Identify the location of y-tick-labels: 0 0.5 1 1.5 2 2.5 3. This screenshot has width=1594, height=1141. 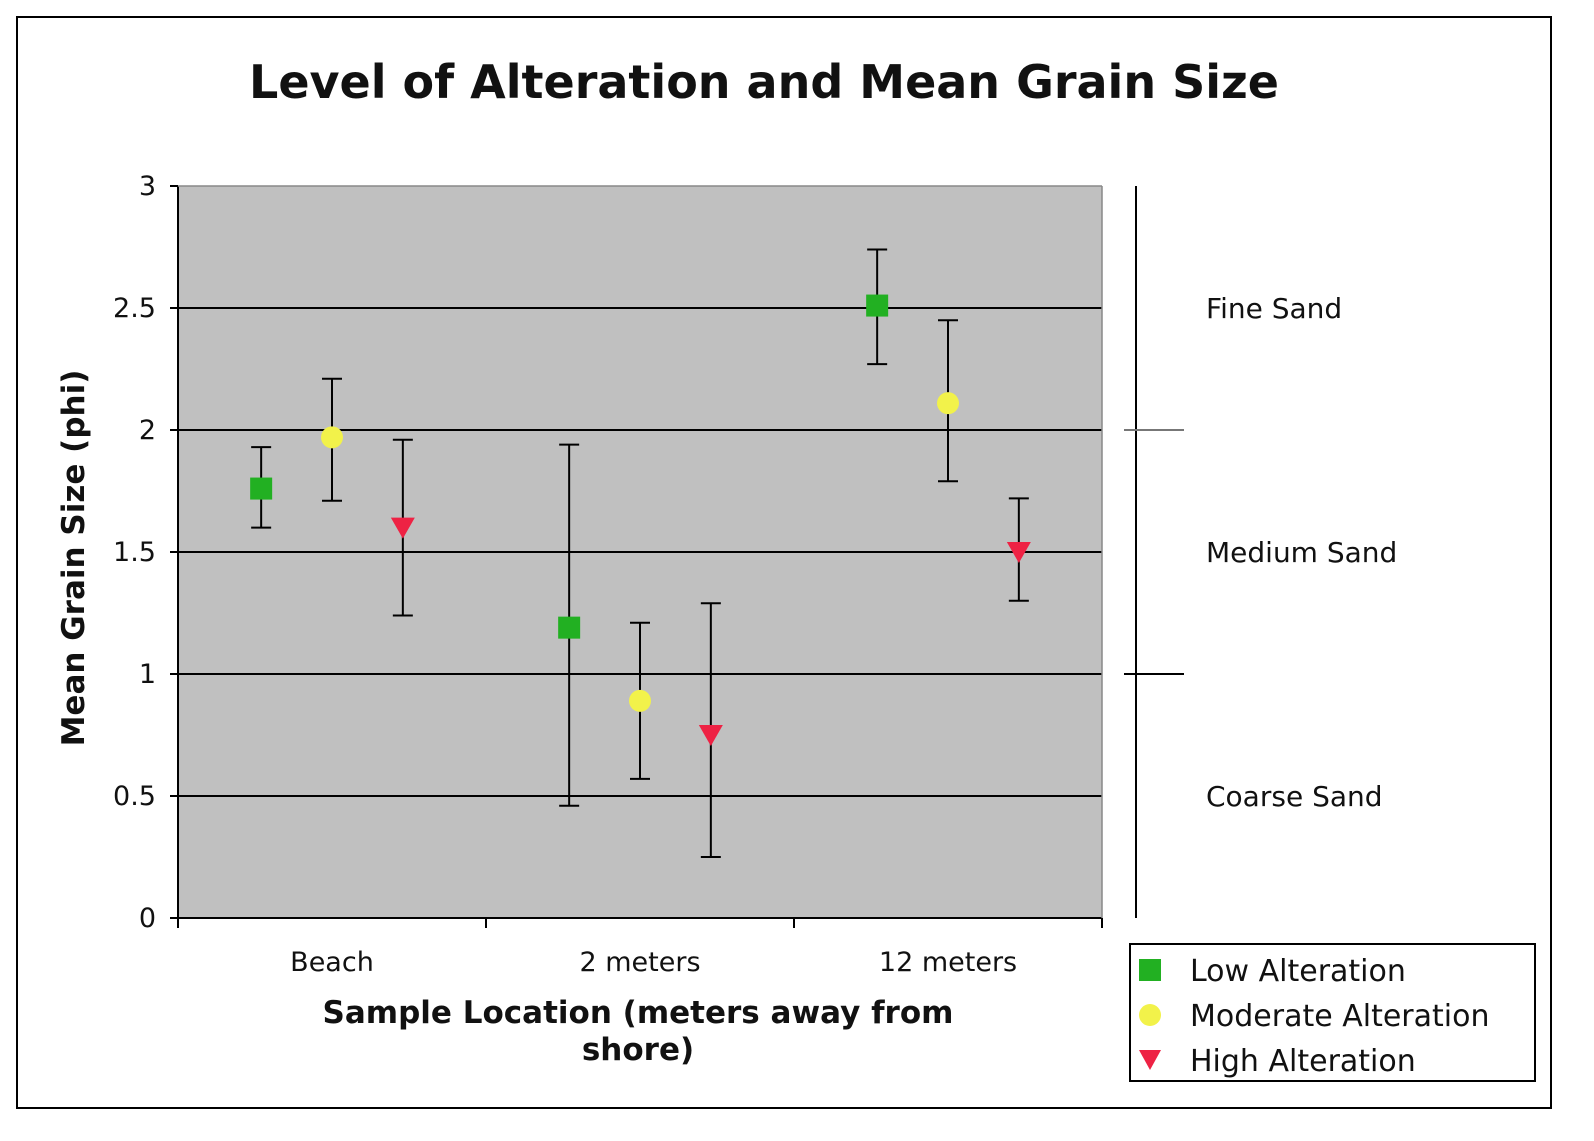
(134, 552).